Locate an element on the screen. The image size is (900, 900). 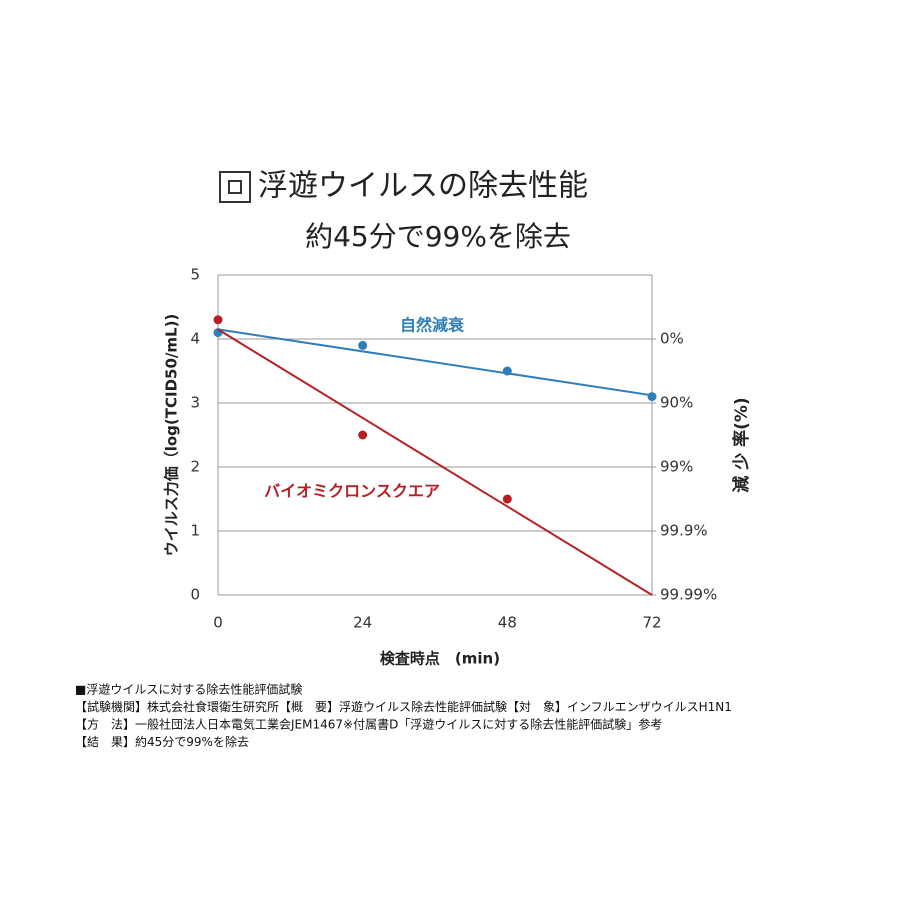
x-tick-label: 72 is located at coordinates (651, 623).